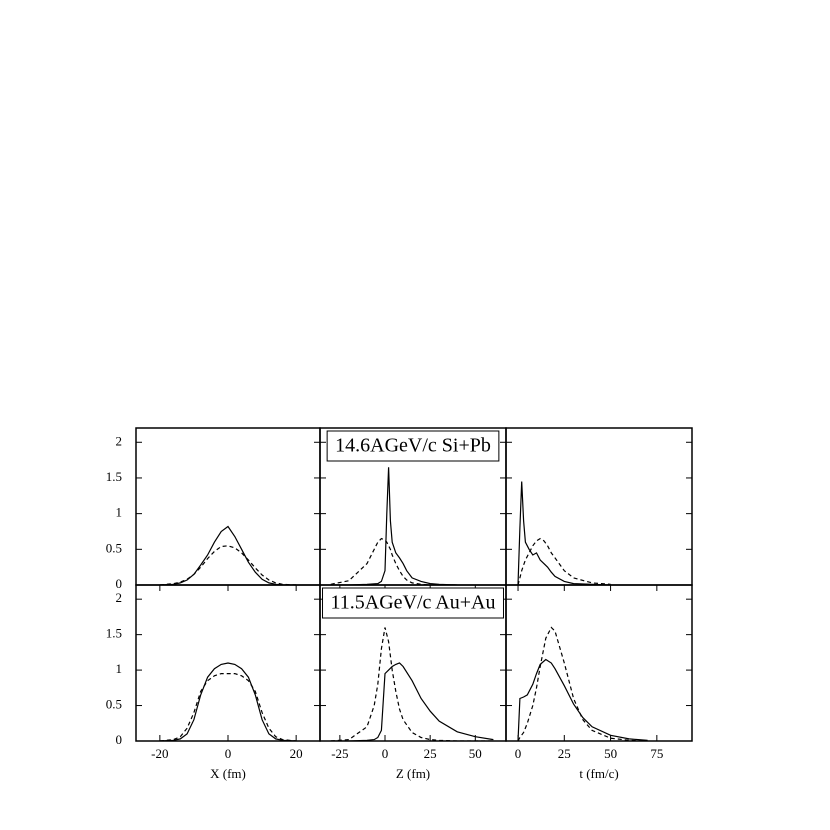  What do you see at coordinates (339, 753) in the screenshot?
I see `x-tick-label: -25` at bounding box center [339, 753].